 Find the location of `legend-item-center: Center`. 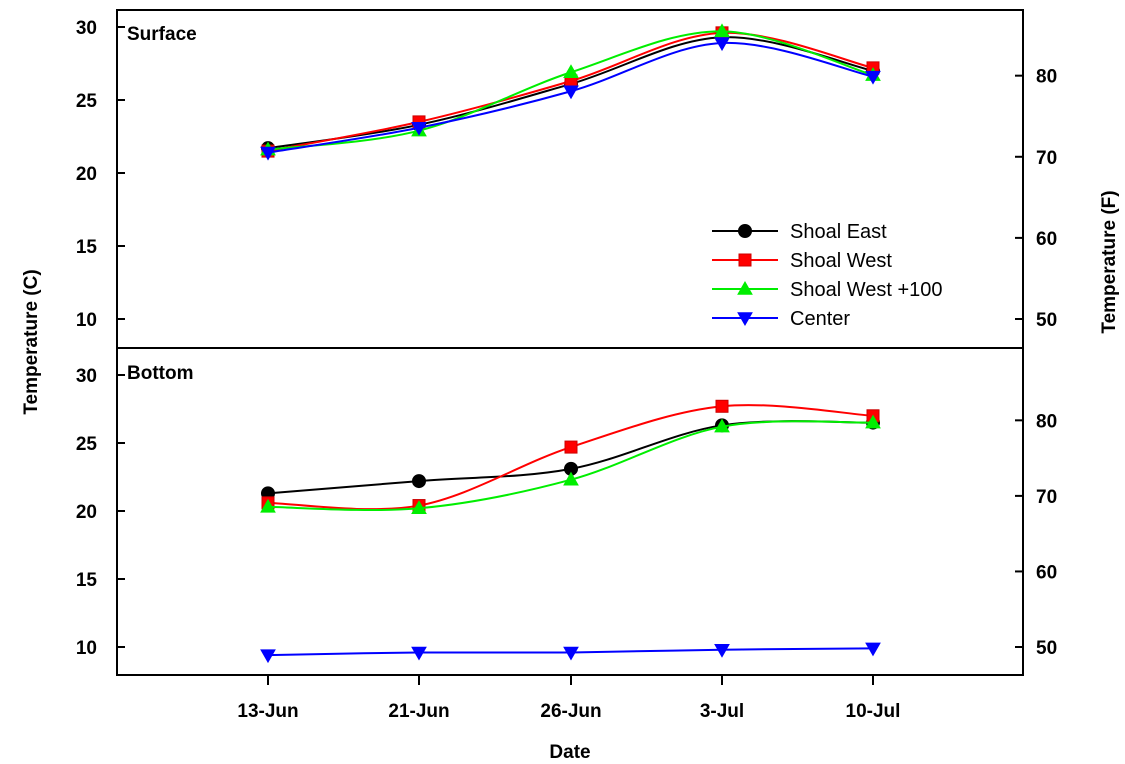

legend-item-center: Center is located at coordinates (781, 319).